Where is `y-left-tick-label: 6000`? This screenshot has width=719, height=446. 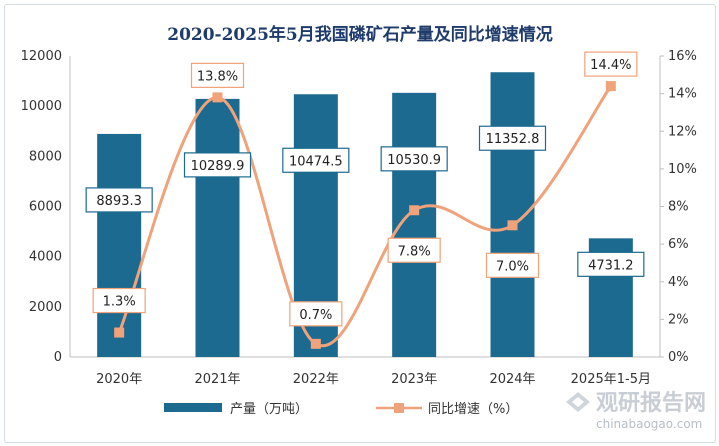
y-left-tick-label: 6000 is located at coordinates (45, 207).